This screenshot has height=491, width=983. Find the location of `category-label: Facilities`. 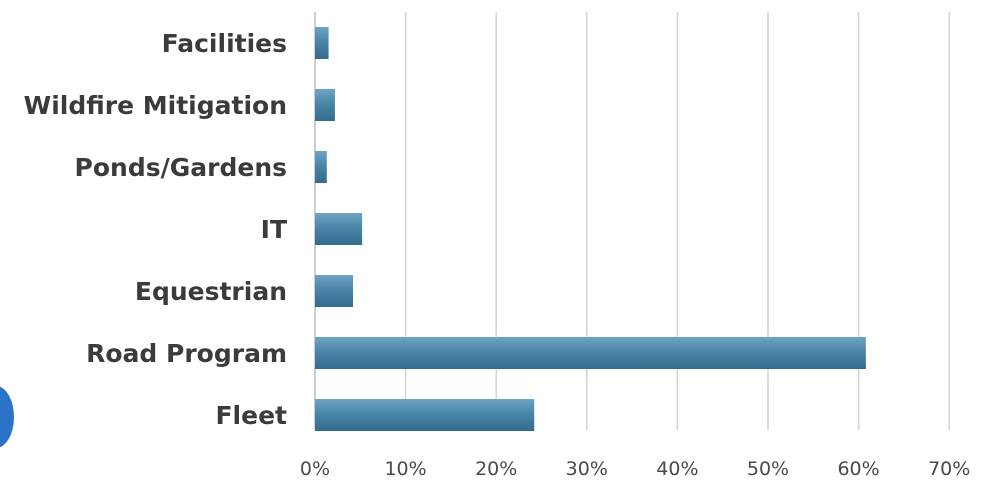

category-label: Facilities is located at coordinates (224, 43).